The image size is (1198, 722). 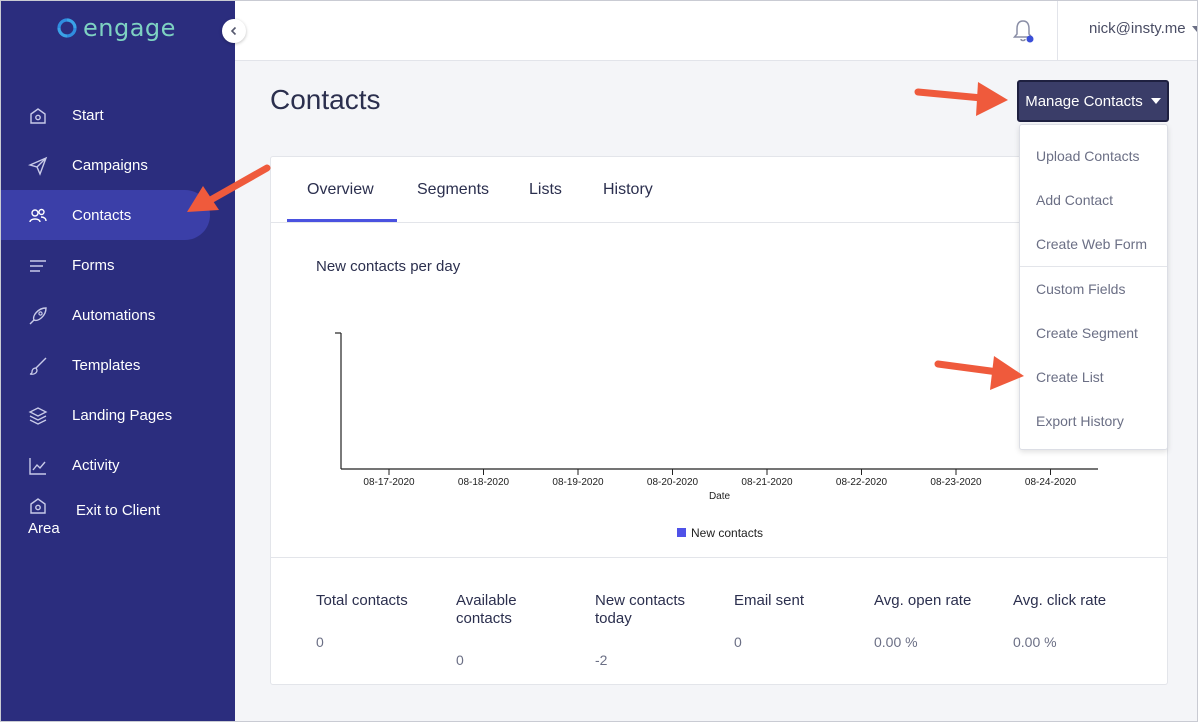 What do you see at coordinates (38, 366) in the screenshot?
I see `brush-icon` at bounding box center [38, 366].